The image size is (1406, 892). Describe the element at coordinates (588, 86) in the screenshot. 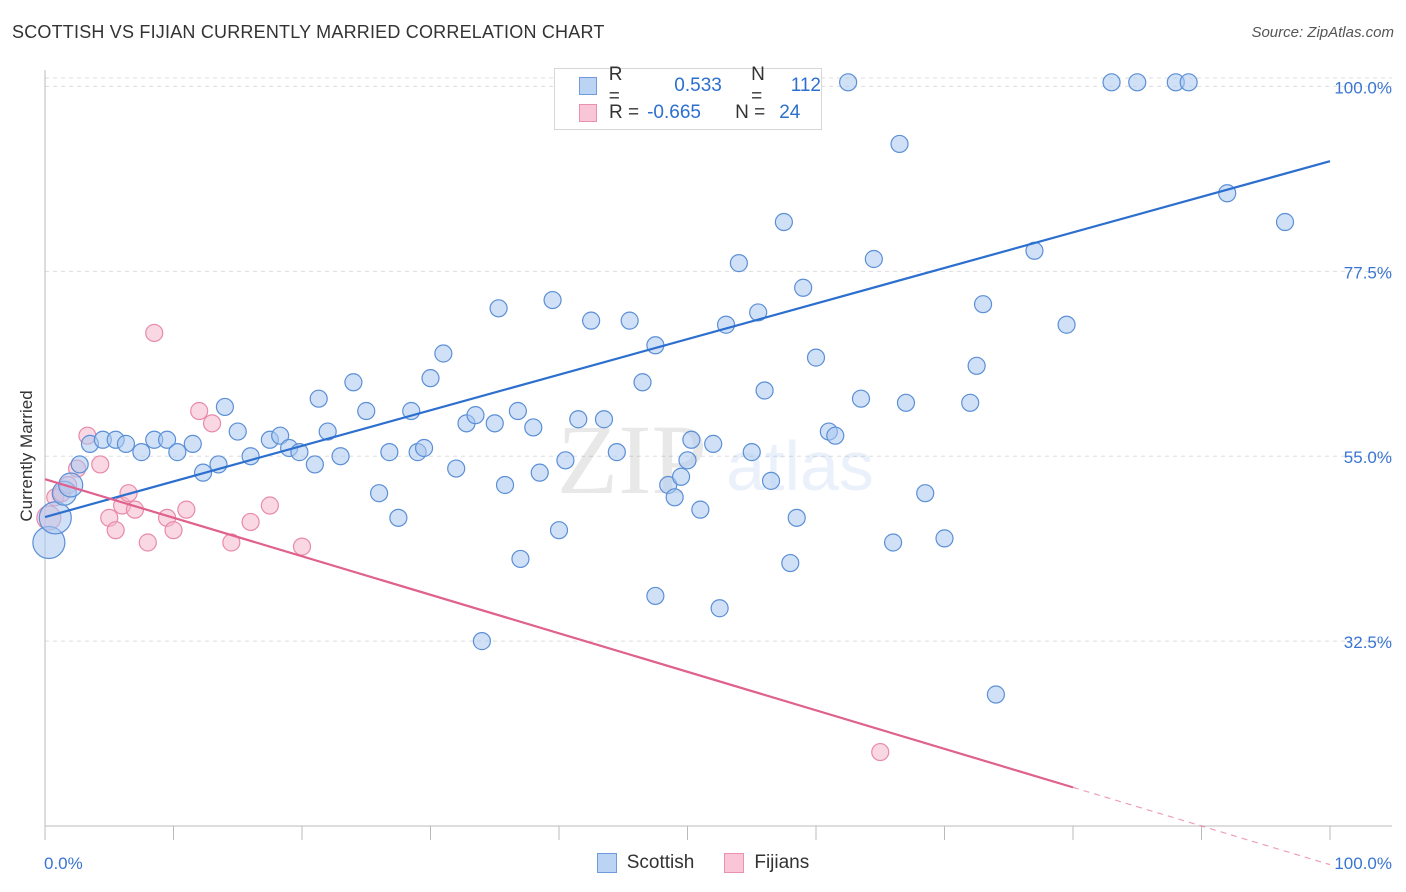

I see `scottish-swatch` at that location.